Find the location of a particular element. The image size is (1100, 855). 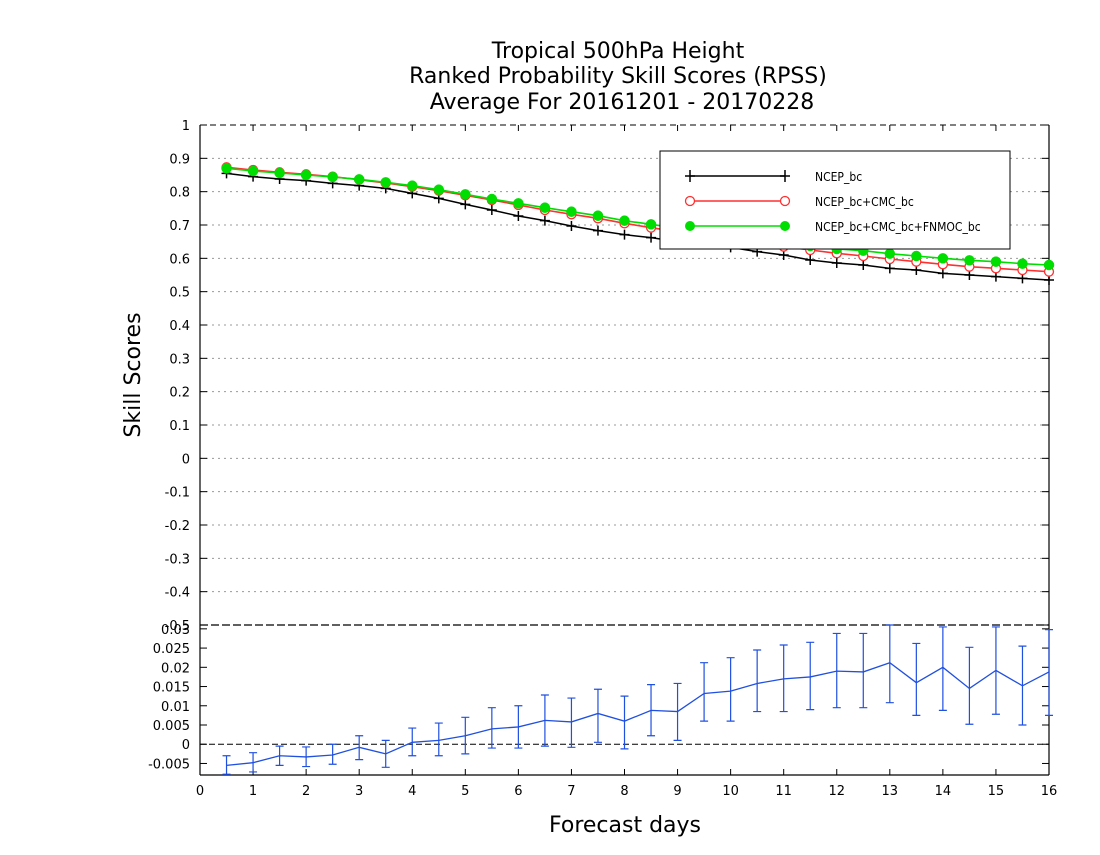

x-tick-label: 1 is located at coordinates (253, 791).